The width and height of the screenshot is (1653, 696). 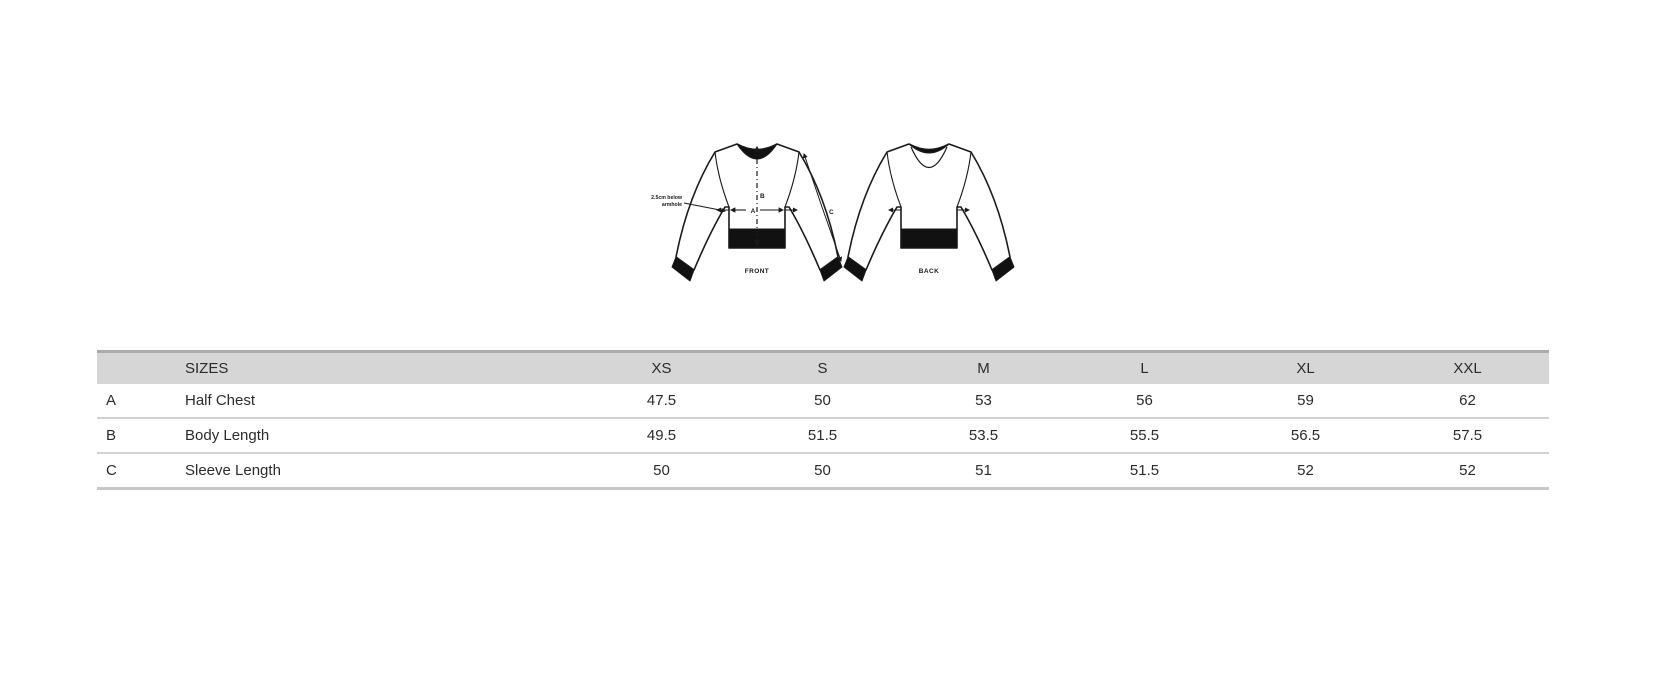 What do you see at coordinates (929, 271) in the screenshot?
I see `back-label: BACK` at bounding box center [929, 271].